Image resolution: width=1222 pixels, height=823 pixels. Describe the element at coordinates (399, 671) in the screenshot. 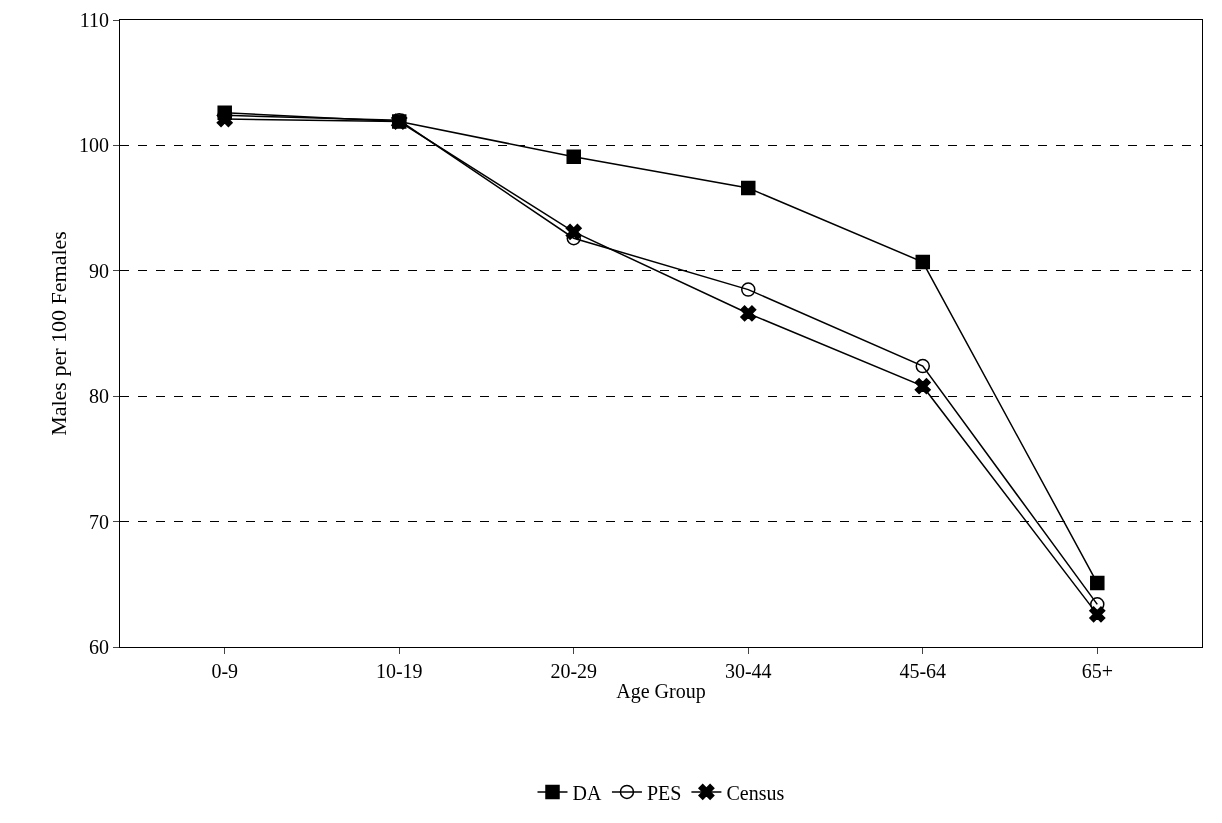

I see `x-tick-label: 10-19` at that location.